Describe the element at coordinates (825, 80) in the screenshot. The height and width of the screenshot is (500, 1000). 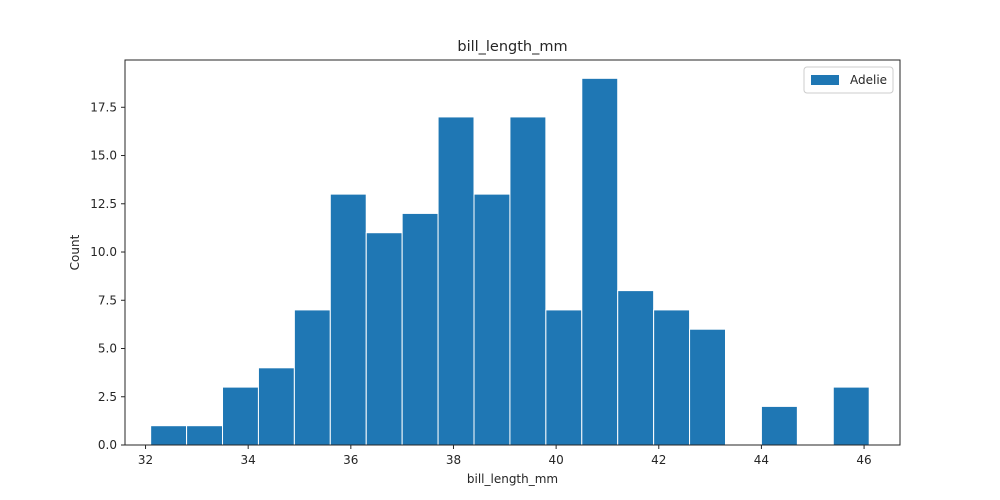
I see `legend-swatch-adelie` at that location.